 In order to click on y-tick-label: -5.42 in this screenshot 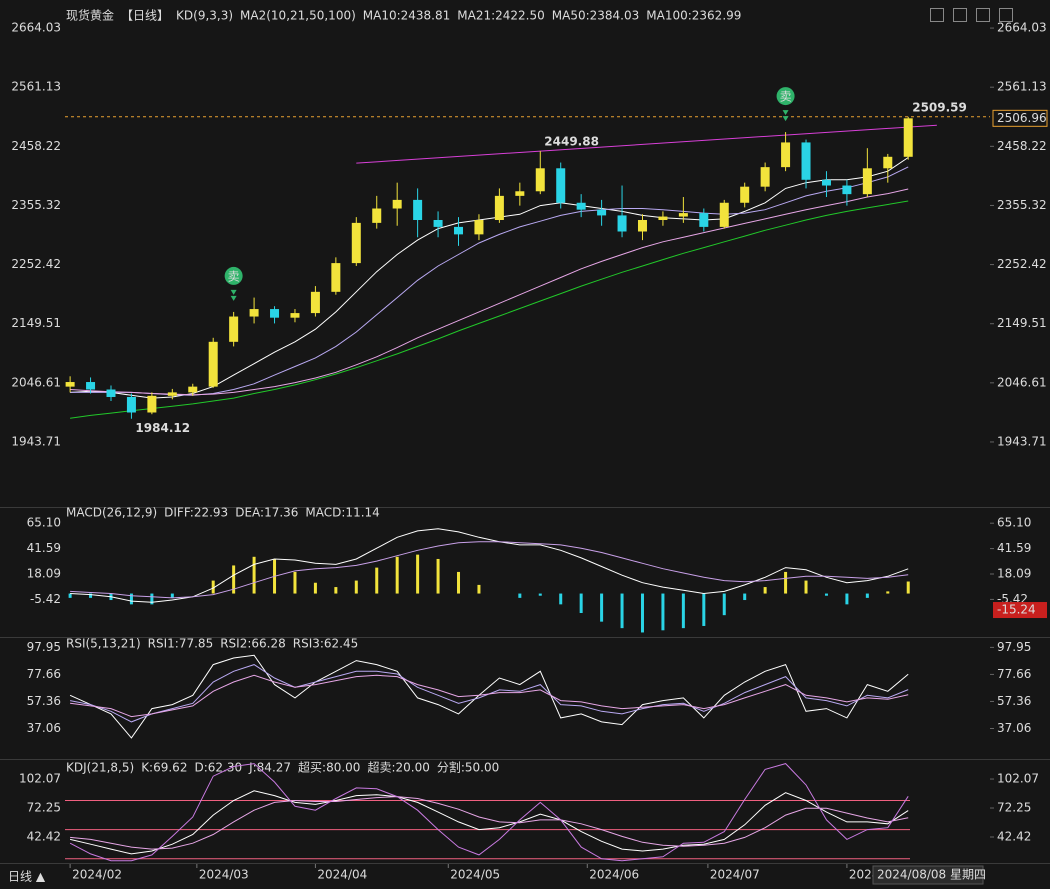, I will do `click(45, 599)`.